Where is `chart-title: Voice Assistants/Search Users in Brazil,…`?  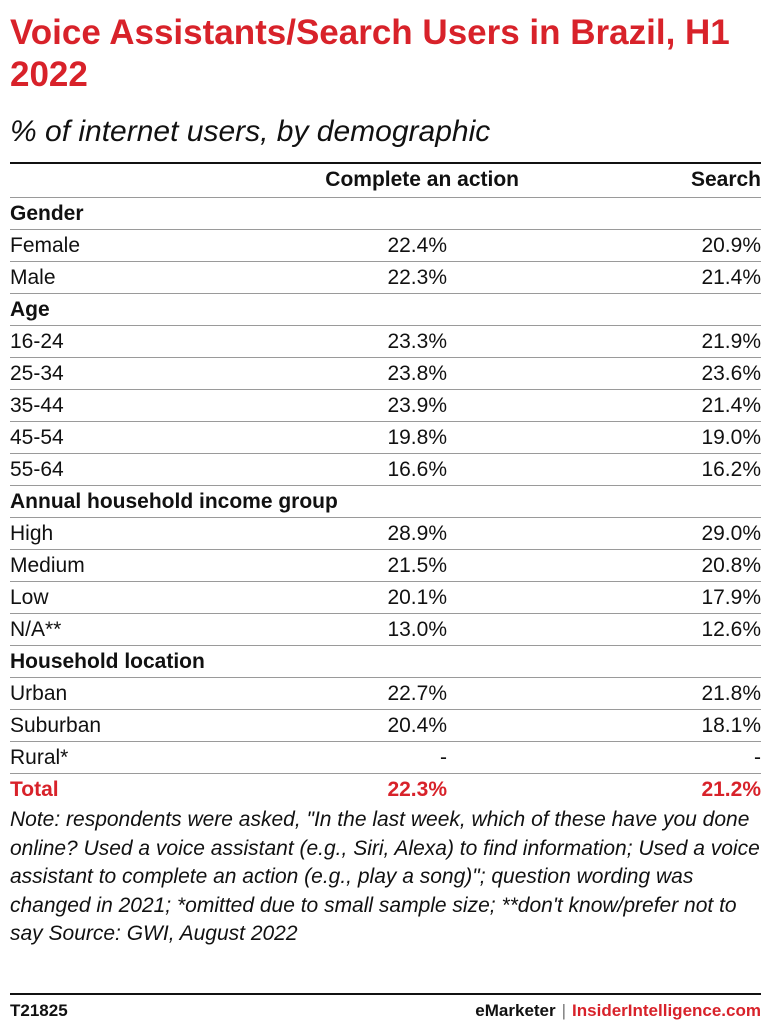 chart-title: Voice Assistants/Search Users in Brazil,… is located at coordinates (370, 53).